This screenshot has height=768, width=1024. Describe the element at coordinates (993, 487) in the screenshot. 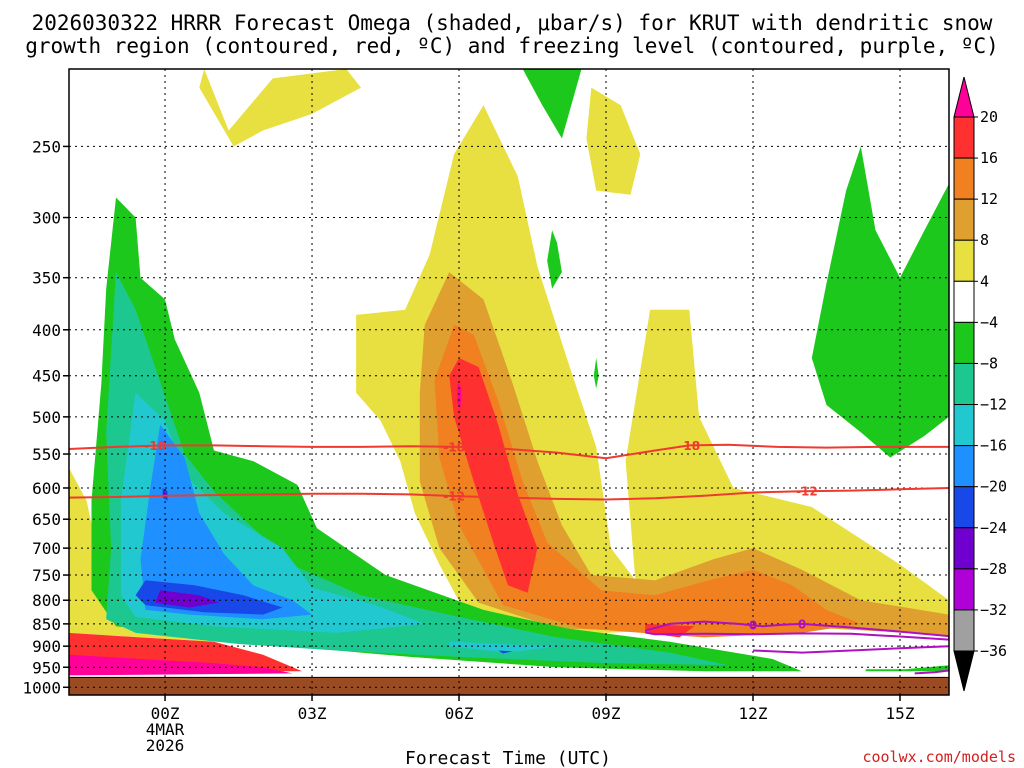

I see `colorbar-label: −20` at that location.